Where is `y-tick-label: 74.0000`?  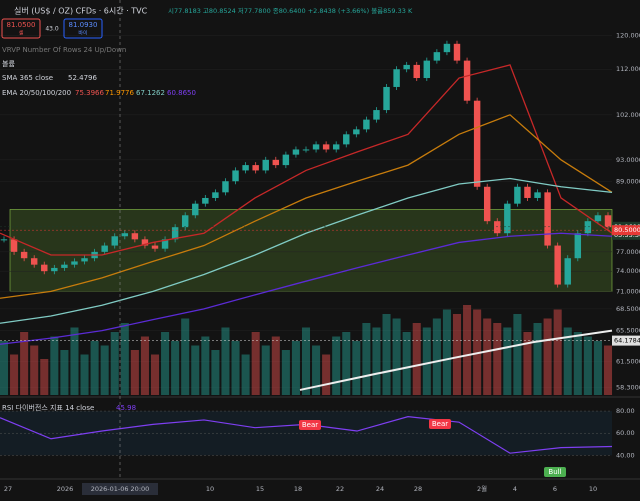 y-tick-label: 74.0000 is located at coordinates (628, 271).